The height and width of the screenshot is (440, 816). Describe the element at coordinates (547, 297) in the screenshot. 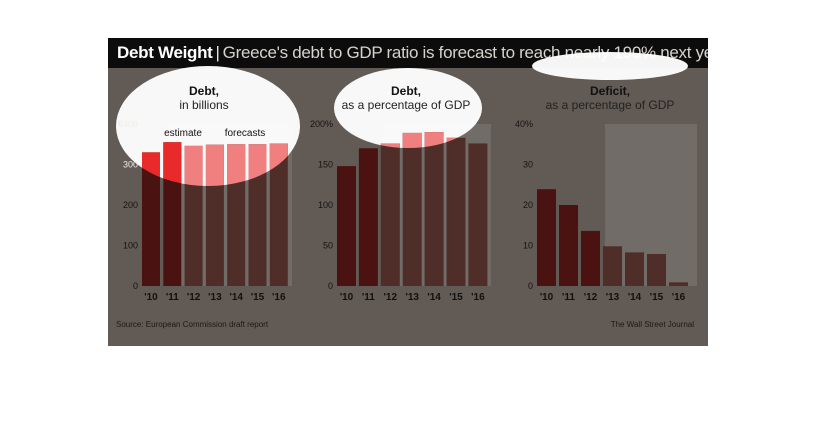

I see `deficit-gdp-xtick-label: '10` at that location.